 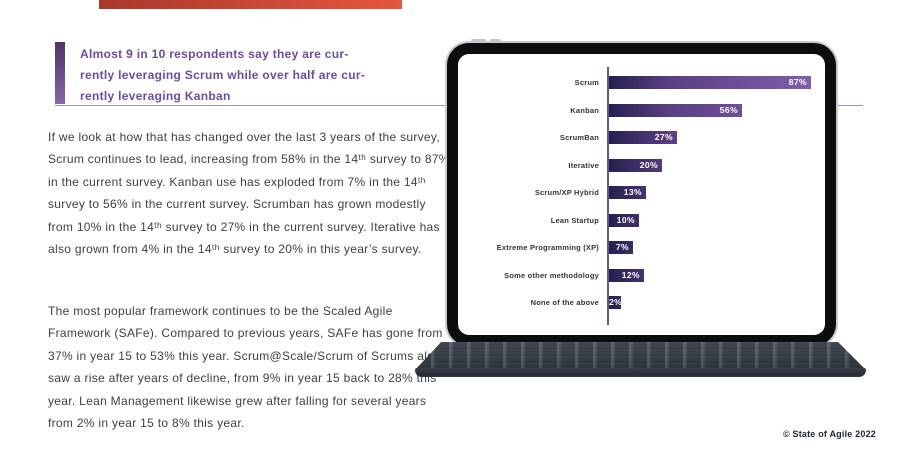 I want to click on bar-category-label: Iterative, so click(x=583, y=165).